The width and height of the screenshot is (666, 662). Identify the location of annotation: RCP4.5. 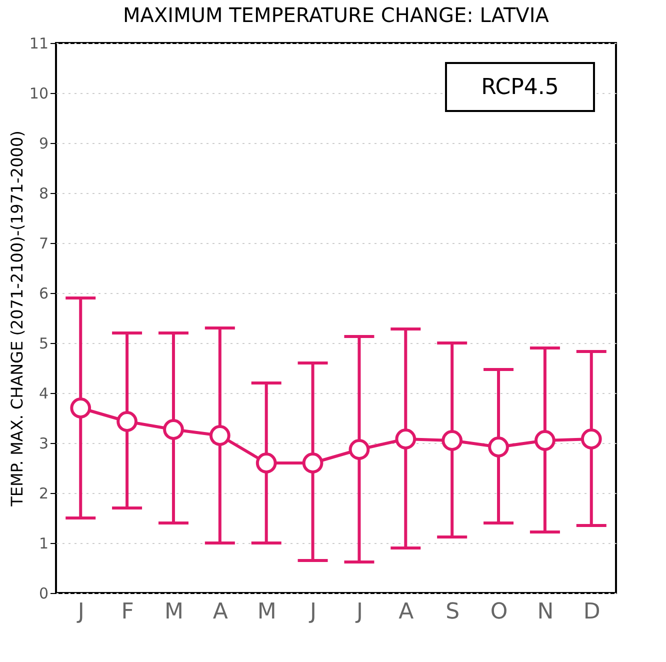
(520, 87).